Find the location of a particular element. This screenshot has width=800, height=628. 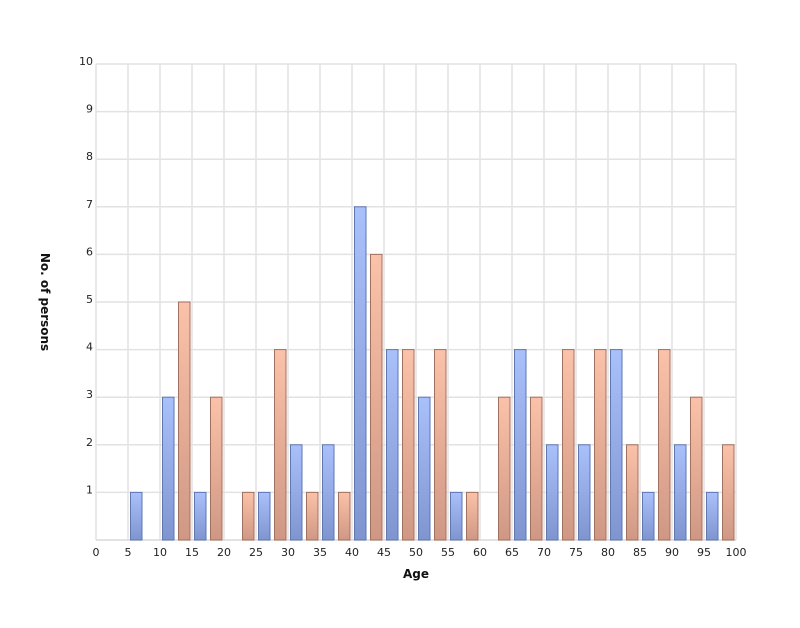

x-tick-label: 0 is located at coordinates (96, 552).